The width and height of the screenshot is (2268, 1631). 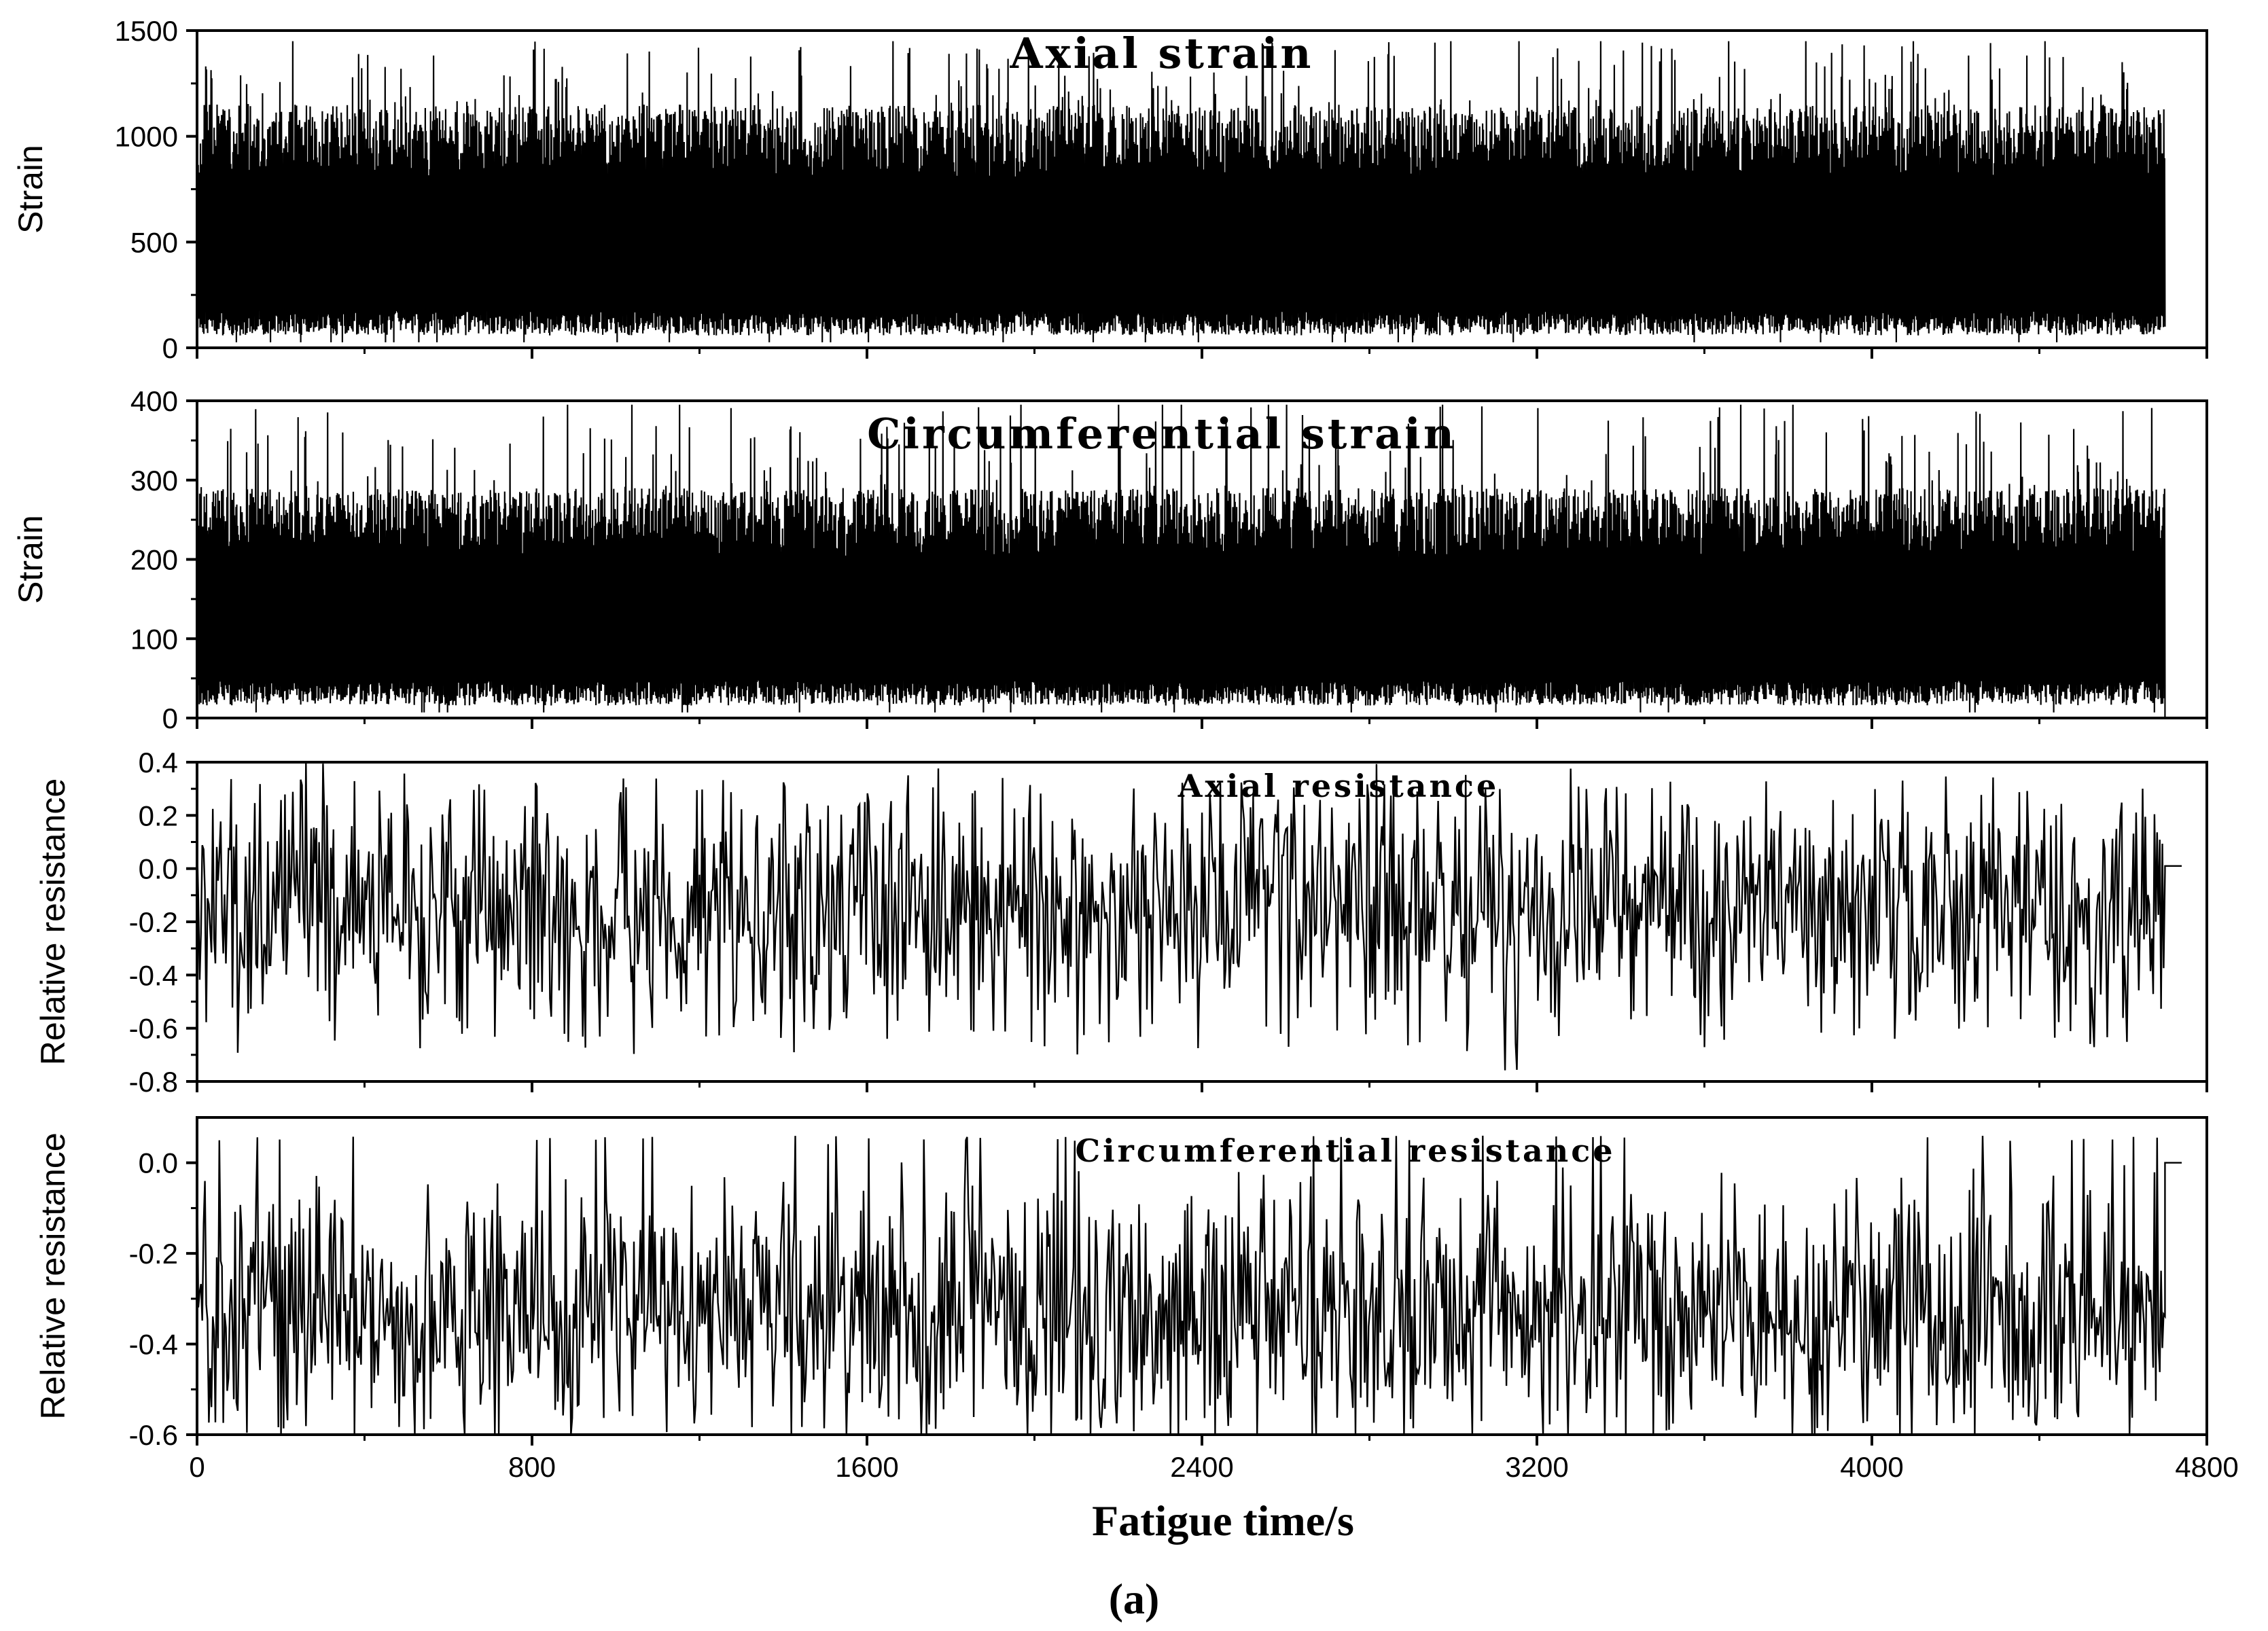 What do you see at coordinates (154, 401) in the screenshot?
I see `y-tick-label: 400` at bounding box center [154, 401].